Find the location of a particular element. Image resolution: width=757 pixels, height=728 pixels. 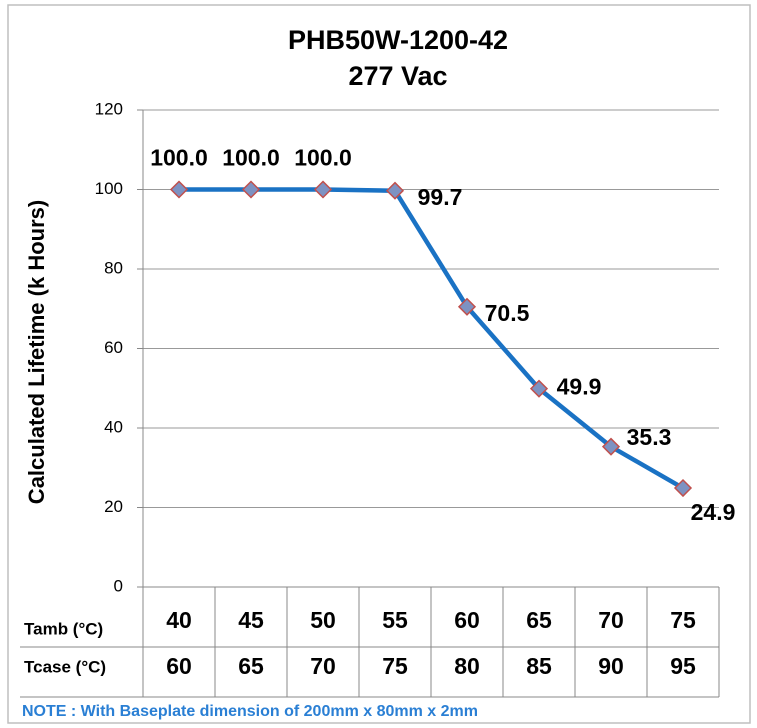

data-label: 70.5 is located at coordinates (507, 313).